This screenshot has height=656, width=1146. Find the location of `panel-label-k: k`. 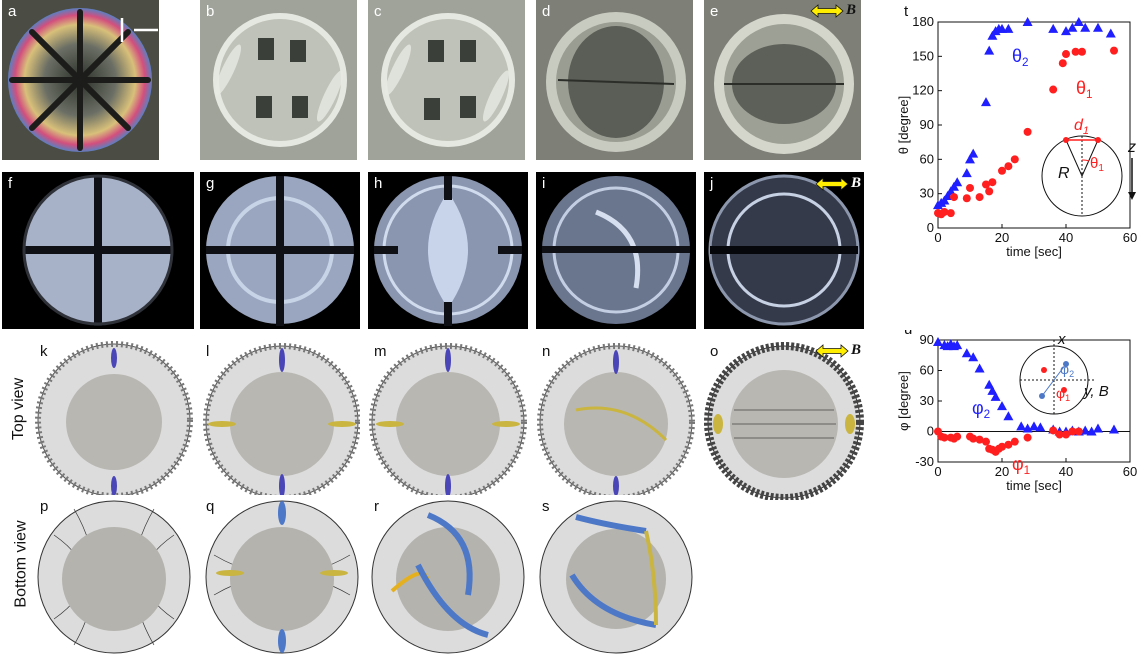

panel-label-k: k is located at coordinates (44, 351).